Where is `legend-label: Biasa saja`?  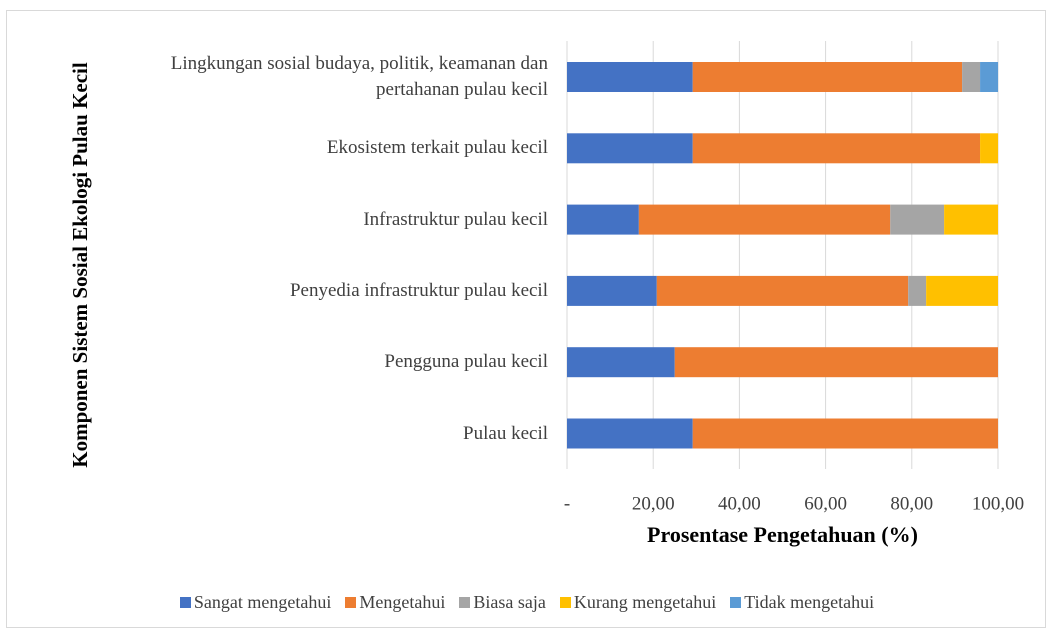
legend-label: Biasa saja is located at coordinates (509, 602).